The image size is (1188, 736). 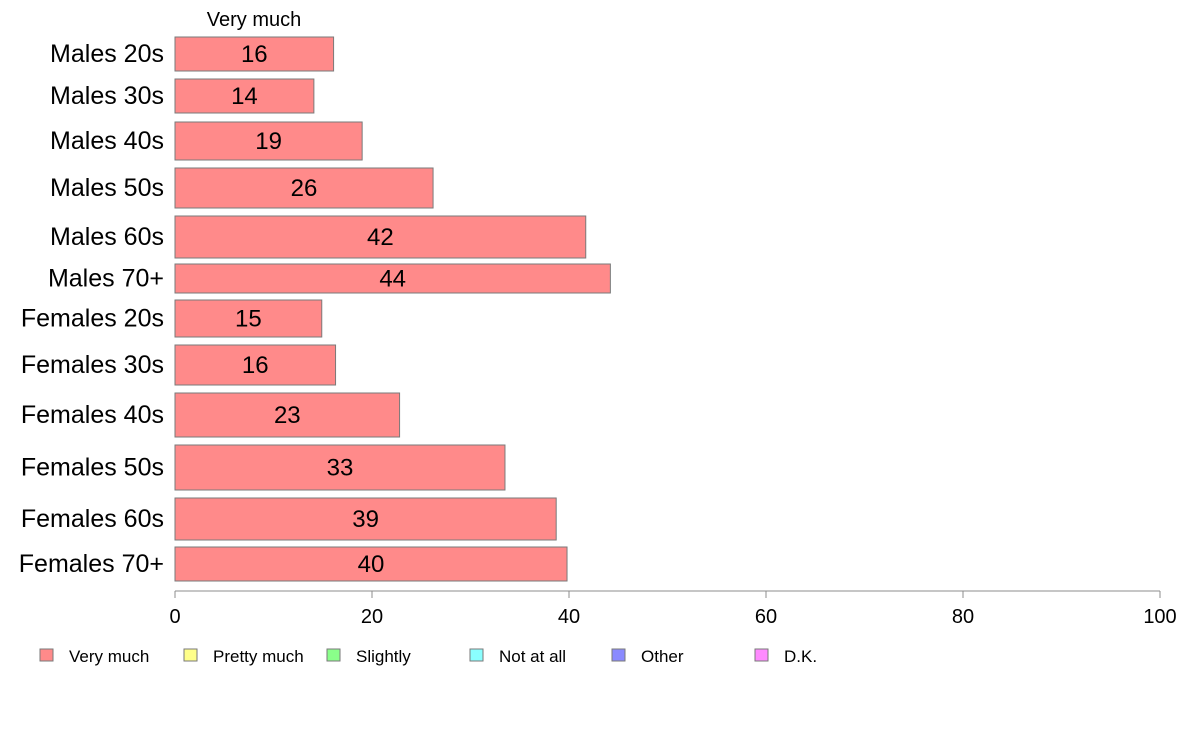 I want to click on data-label-females-60s: 39, so click(x=365, y=519).